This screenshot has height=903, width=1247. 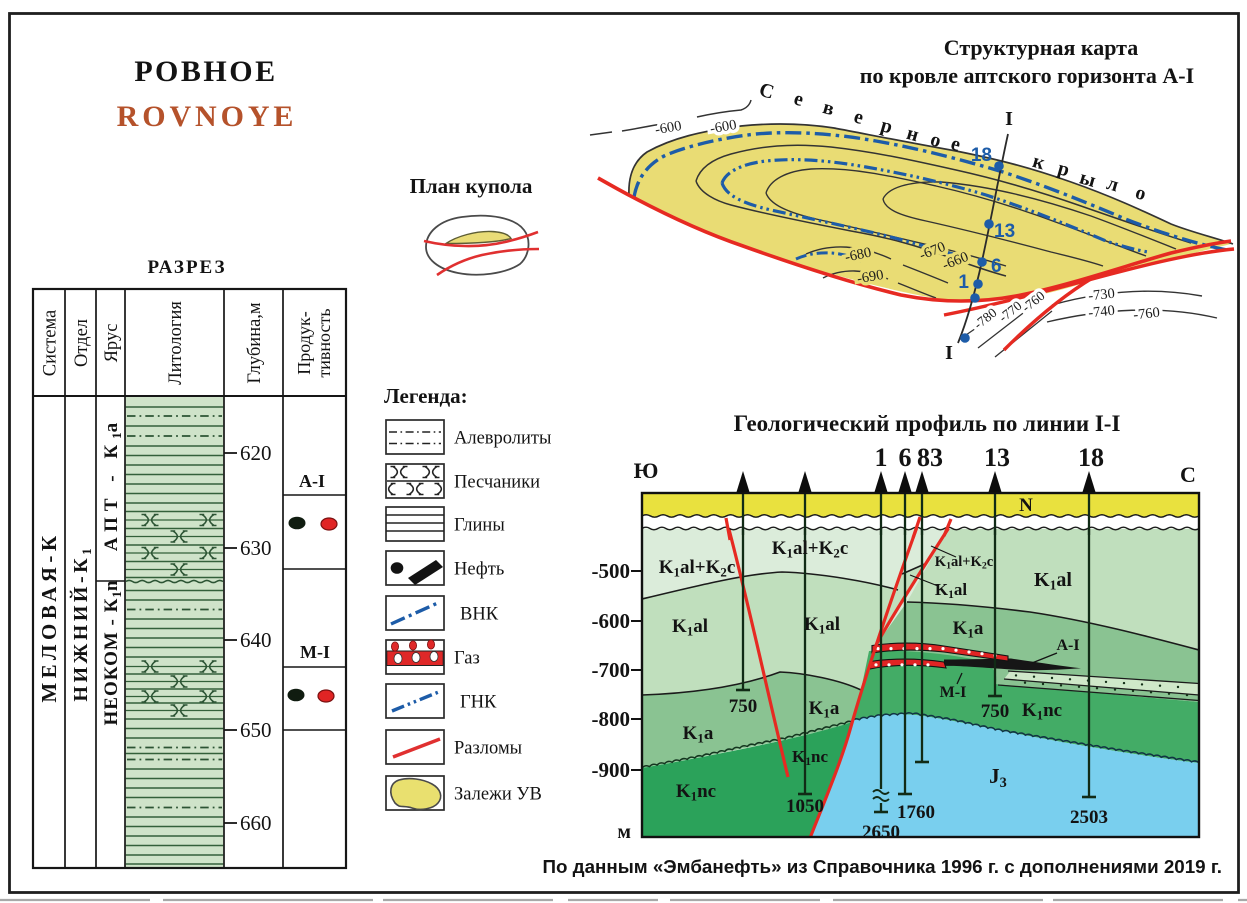 I want to click on svg-text: НЕОКОМ - К1n, so click(x=112, y=652).